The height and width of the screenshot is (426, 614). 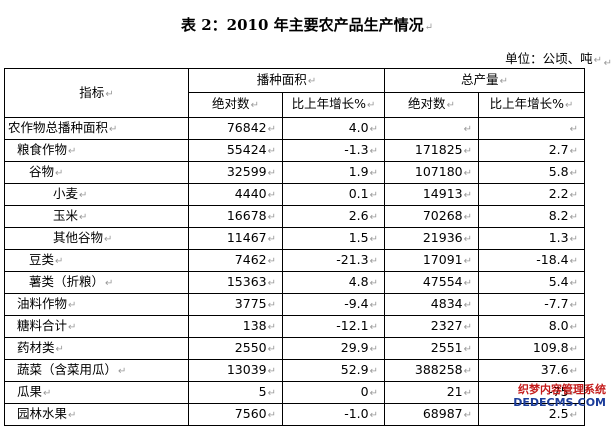 I want to click on area-change-cell-text: -12.1, so click(x=352, y=325).